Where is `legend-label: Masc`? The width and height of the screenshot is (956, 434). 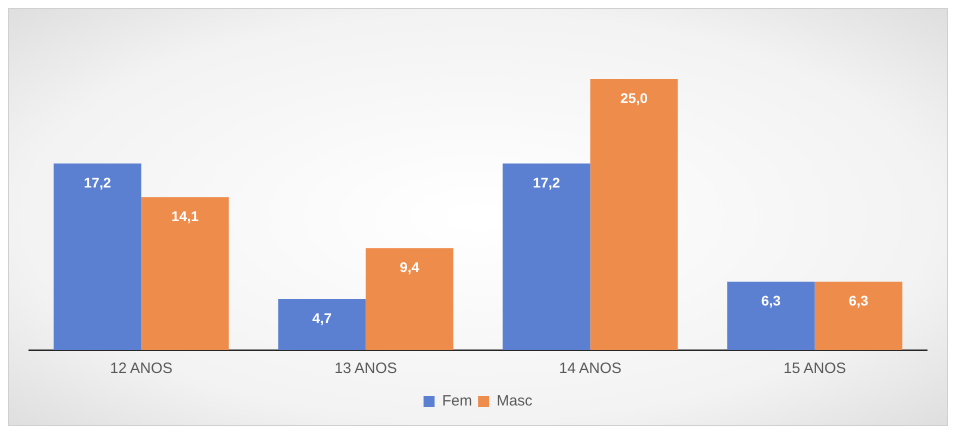 legend-label: Masc is located at coordinates (514, 401).